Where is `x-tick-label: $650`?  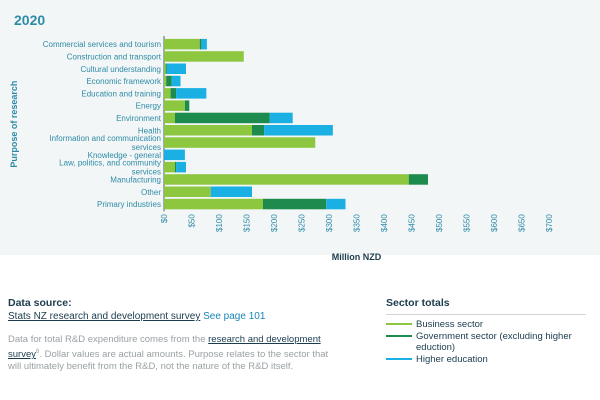 x-tick-label: $650 is located at coordinates (522, 223).